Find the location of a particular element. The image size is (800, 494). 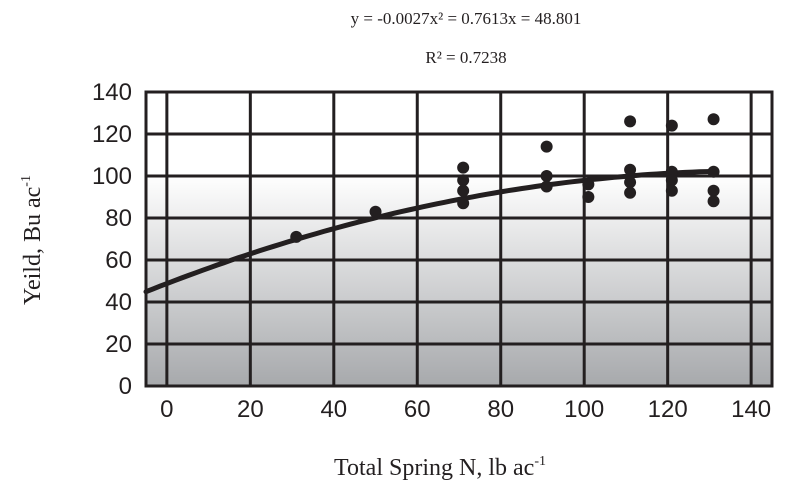

x-tick-label-2: 40 is located at coordinates (333, 409).